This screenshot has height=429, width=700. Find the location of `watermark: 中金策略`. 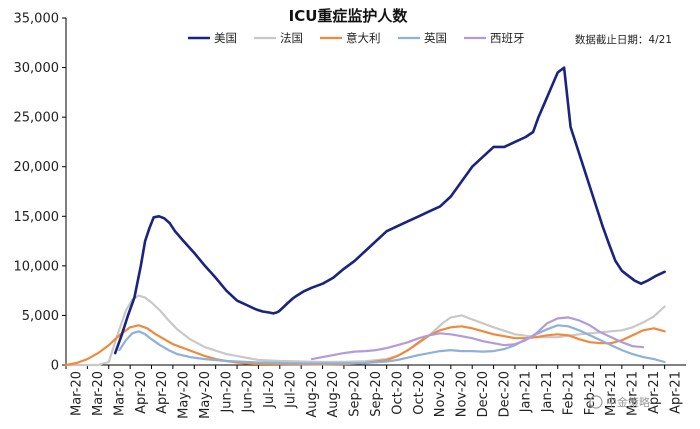

watermark: 中金策略 is located at coordinates (619, 402).